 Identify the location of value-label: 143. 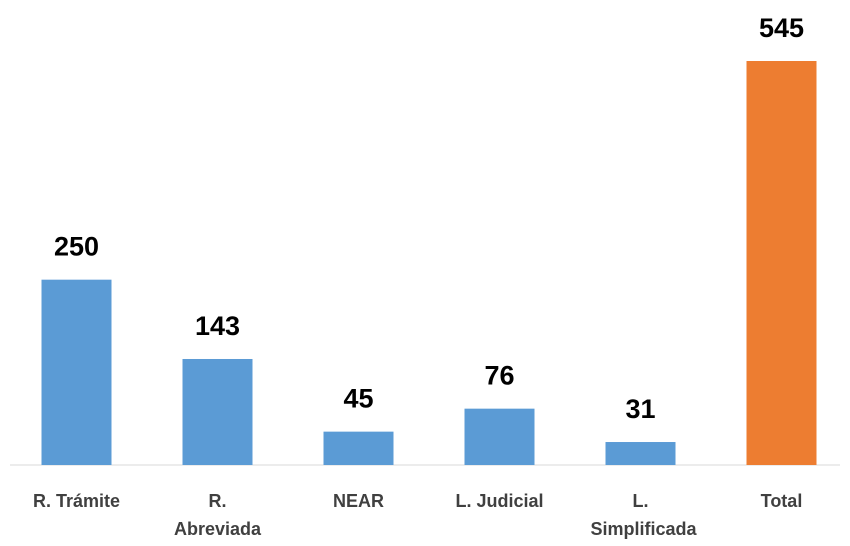
(217, 326).